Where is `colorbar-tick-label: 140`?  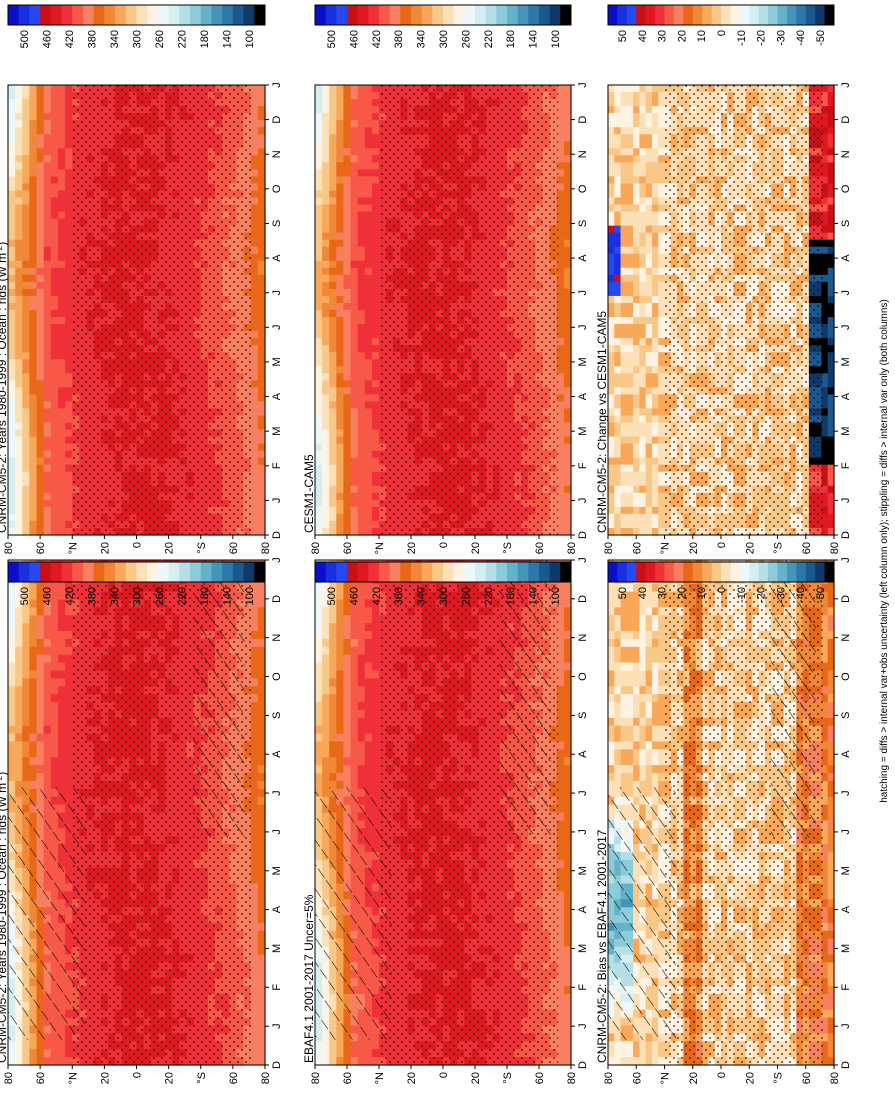 colorbar-tick-label: 140 is located at coordinates (227, 39).